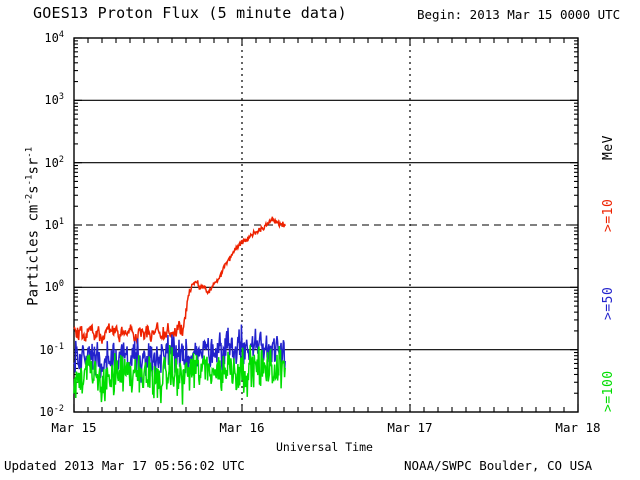  What do you see at coordinates (410, 427) in the screenshot?
I see `x-tick-label-mar-17: Mar 17` at bounding box center [410, 427].